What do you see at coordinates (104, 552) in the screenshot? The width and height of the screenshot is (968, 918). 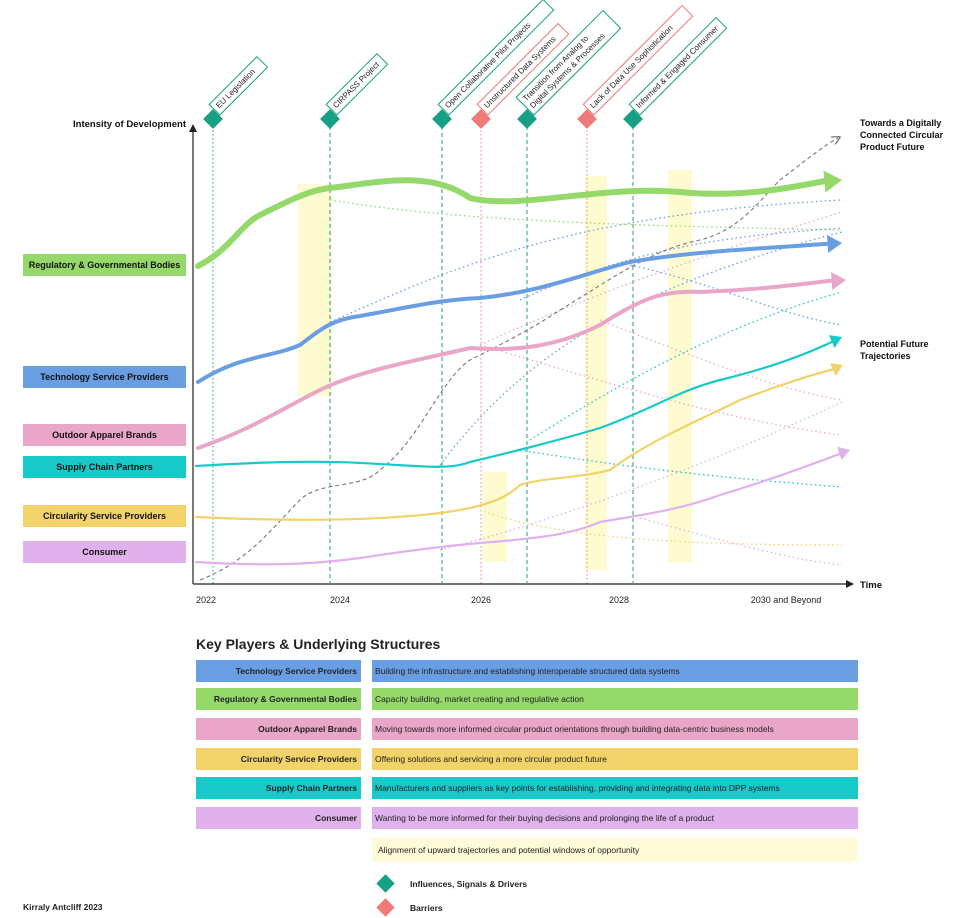 I see `actor-label-consumer: Consumer` at bounding box center [104, 552].